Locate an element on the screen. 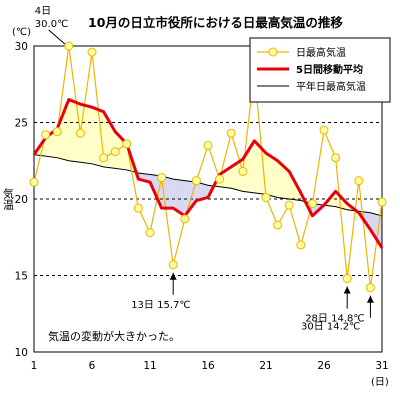  legend-label: 5日間移動平均 is located at coordinates (329, 69).